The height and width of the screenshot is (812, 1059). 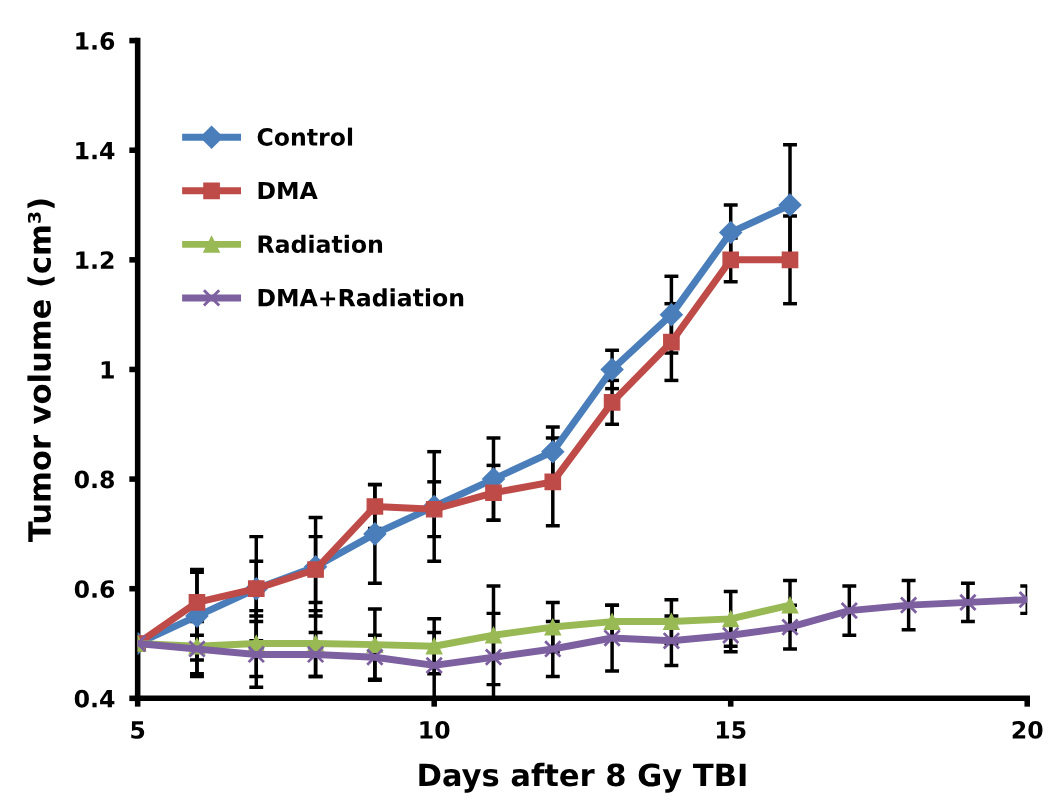 What do you see at coordinates (288, 190) in the screenshot?
I see `legend-label: DMA` at bounding box center [288, 190].